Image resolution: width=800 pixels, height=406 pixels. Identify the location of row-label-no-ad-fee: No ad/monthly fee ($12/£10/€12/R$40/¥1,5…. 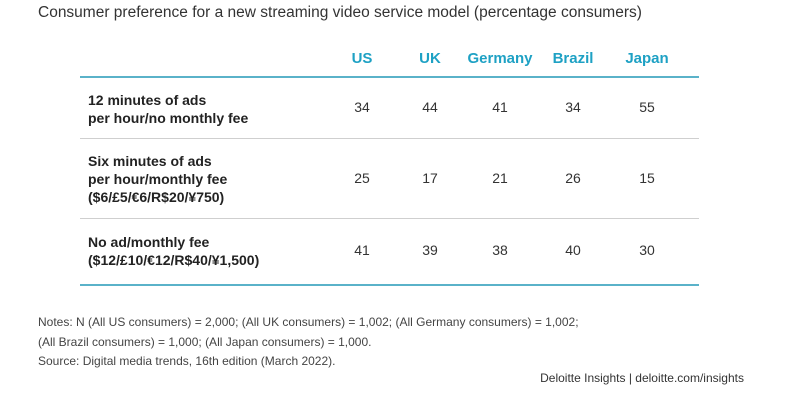
(173, 251).